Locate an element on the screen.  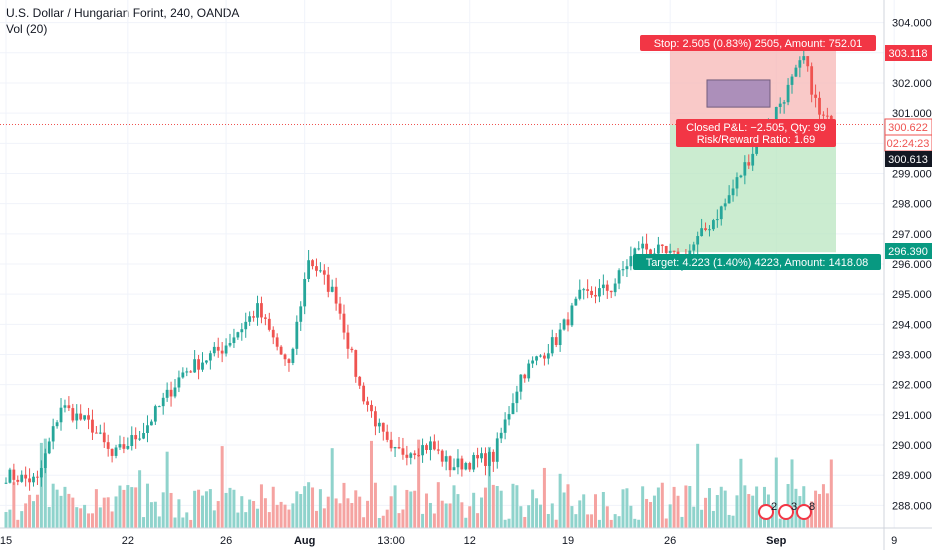
time-axis: 15 22 26 Aug 13:00 12 19 26 Sep 9 is located at coordinates (448, 541).